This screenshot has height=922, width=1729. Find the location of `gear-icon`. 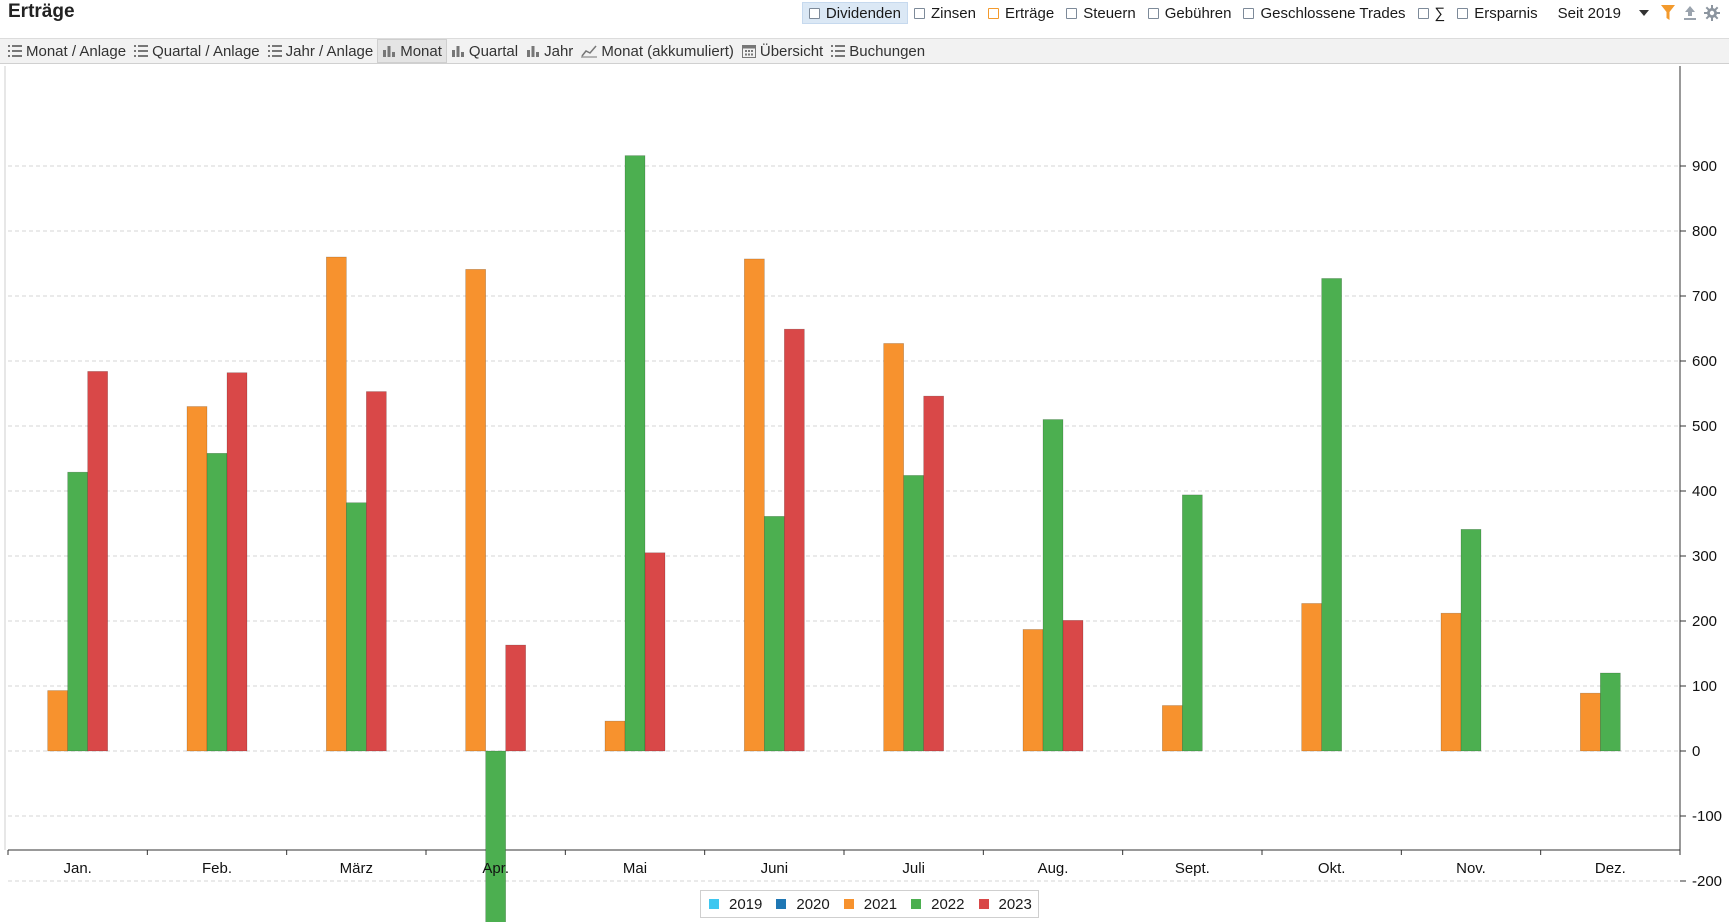

gear-icon is located at coordinates (1712, 13).